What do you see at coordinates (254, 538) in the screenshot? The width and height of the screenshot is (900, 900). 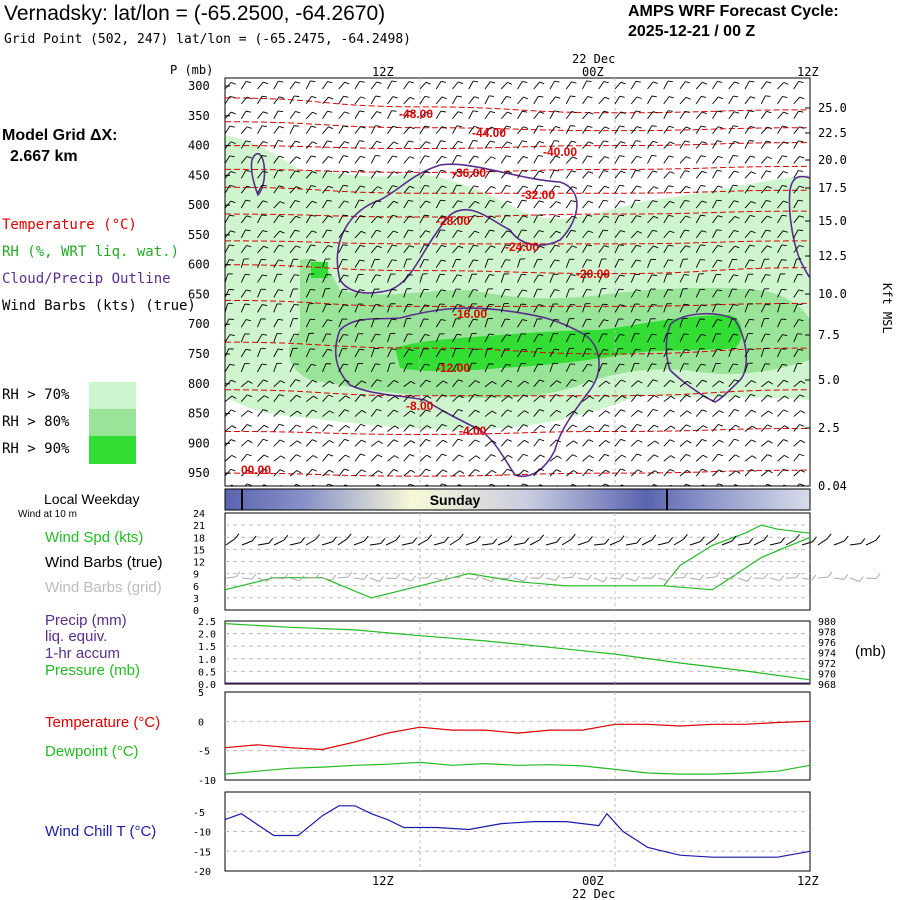 I see `surface-barb-true-flag` at bounding box center [254, 538].